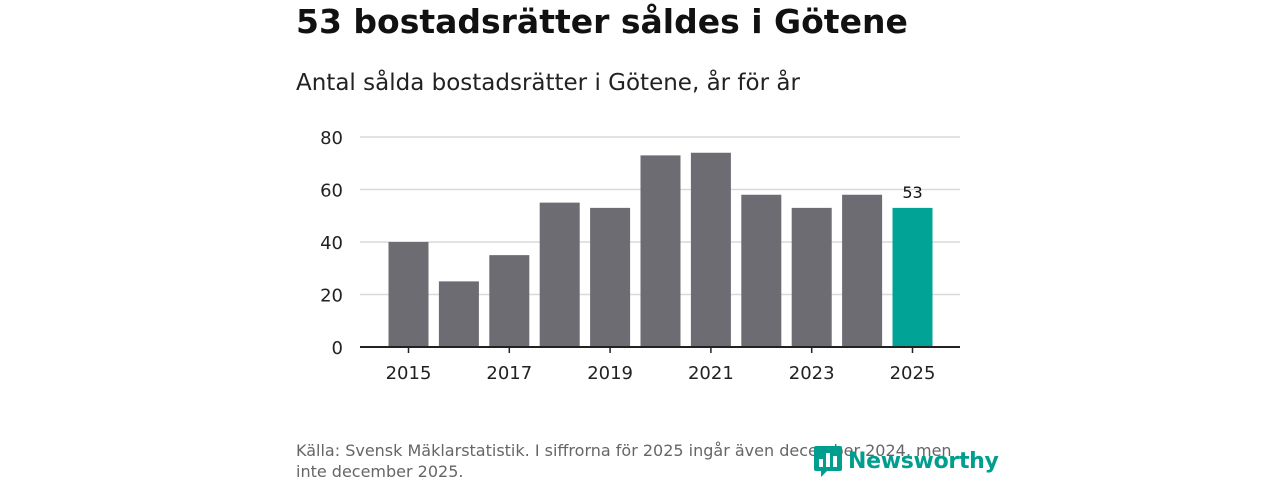 This screenshot has height=482, width=1280. I want to click on y-tick-label: 60, so click(331, 191).